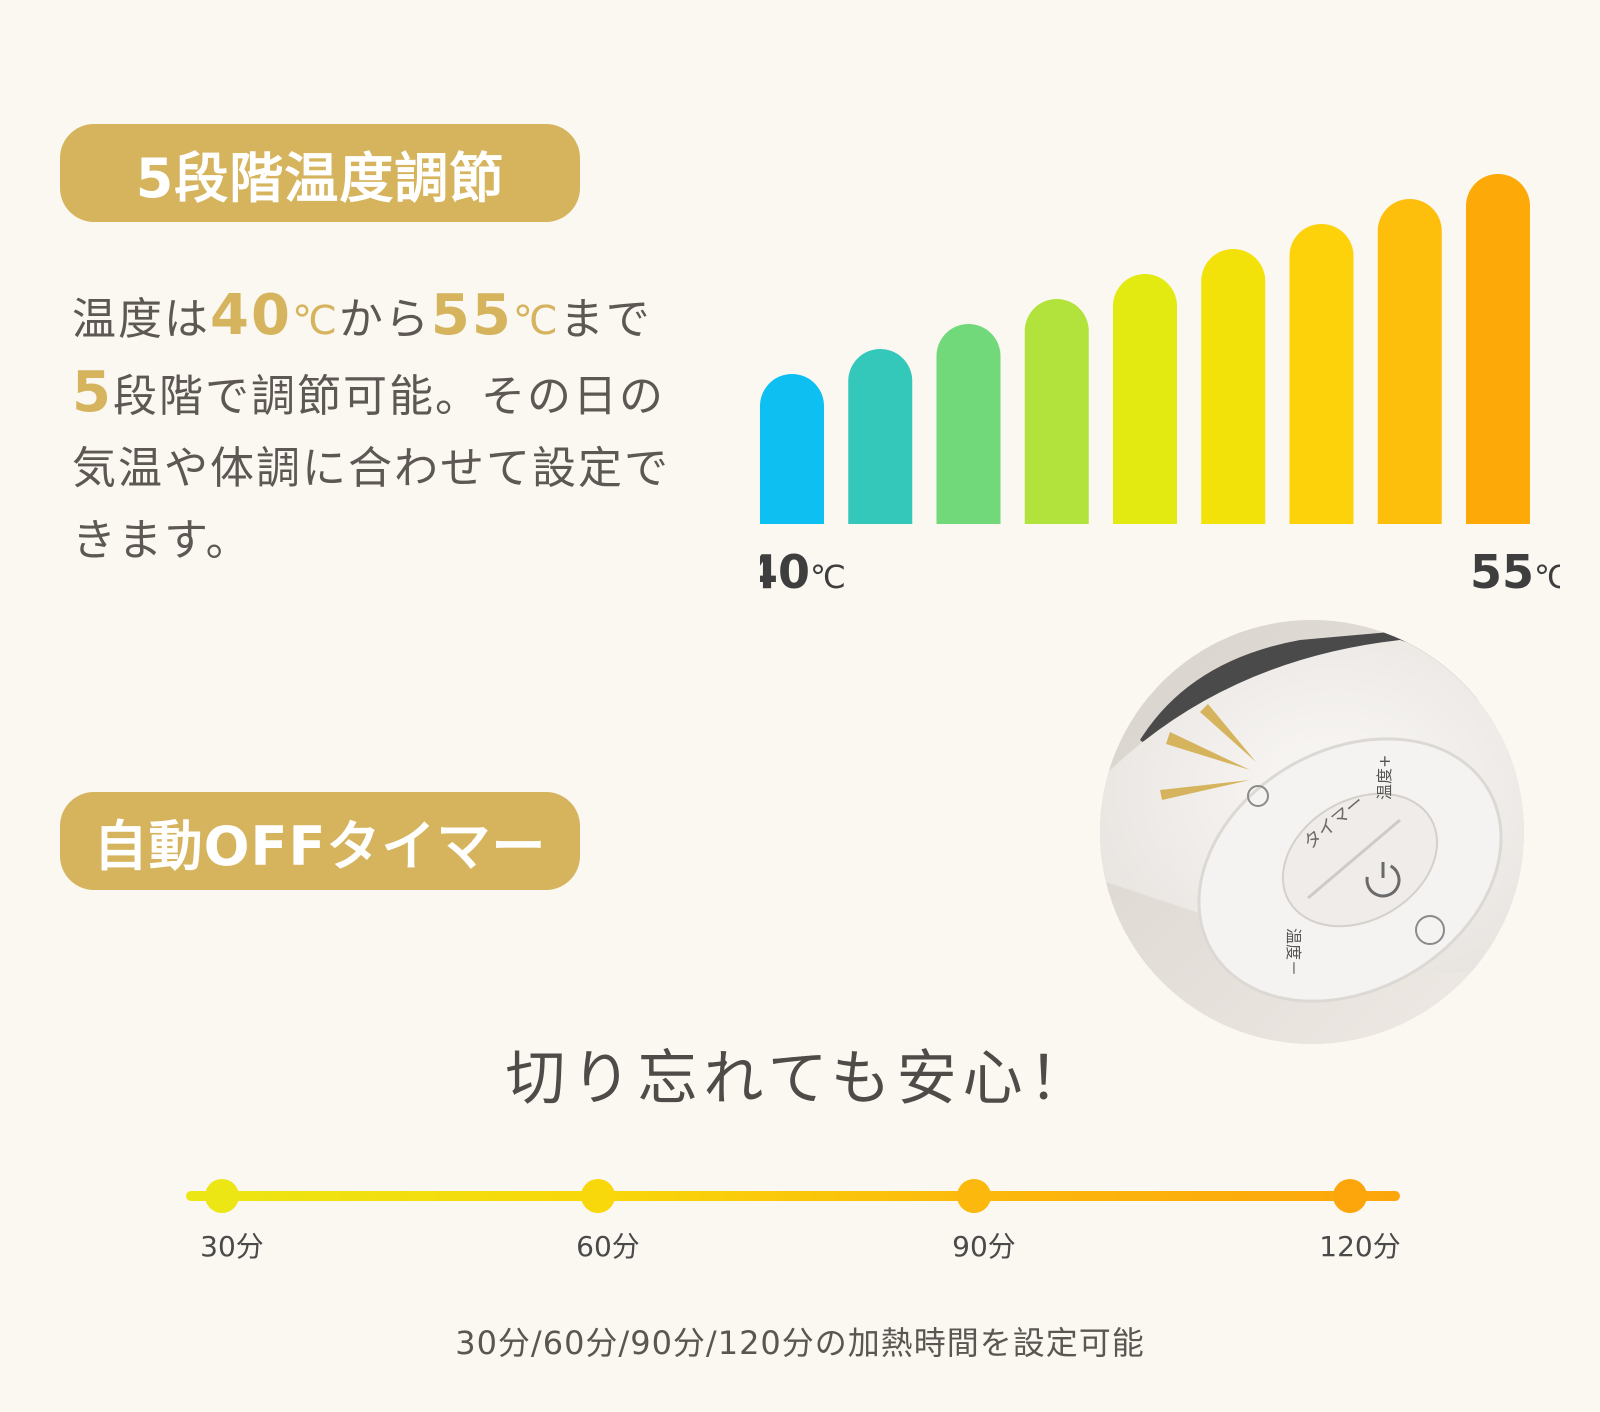  I want to click on remote-temp-plus-label: 温度+, so click(1384, 777).